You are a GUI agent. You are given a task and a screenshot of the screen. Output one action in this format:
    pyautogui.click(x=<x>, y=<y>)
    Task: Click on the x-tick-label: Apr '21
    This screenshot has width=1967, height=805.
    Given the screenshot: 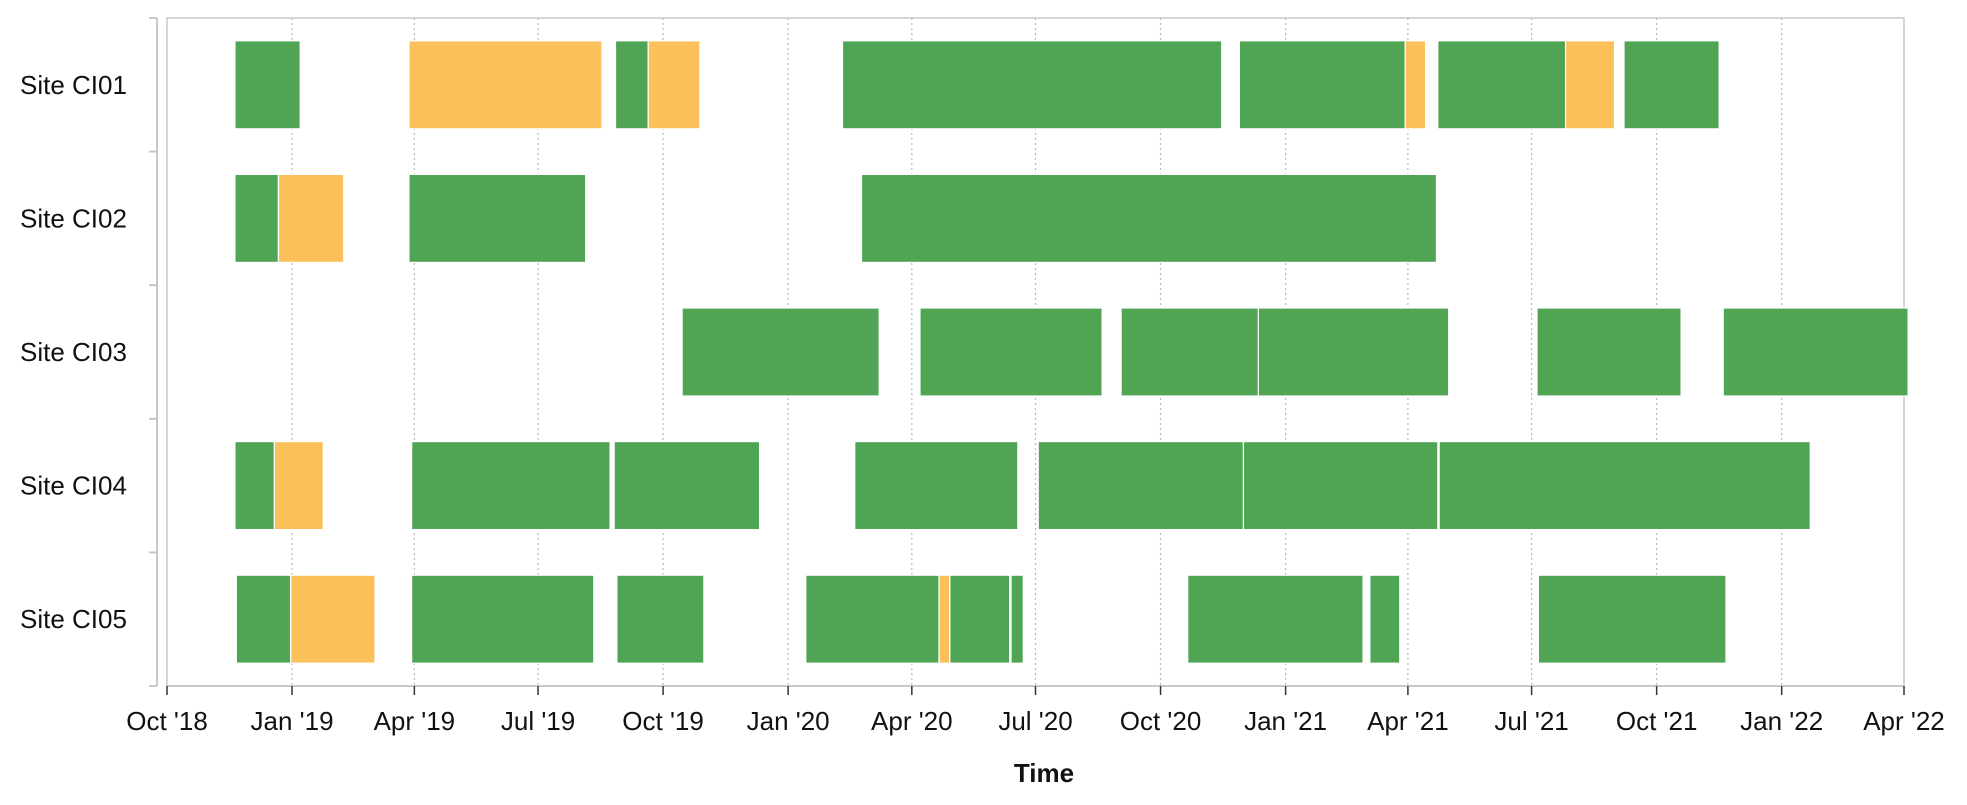 What is the action you would take?
    pyautogui.click(x=1408, y=721)
    